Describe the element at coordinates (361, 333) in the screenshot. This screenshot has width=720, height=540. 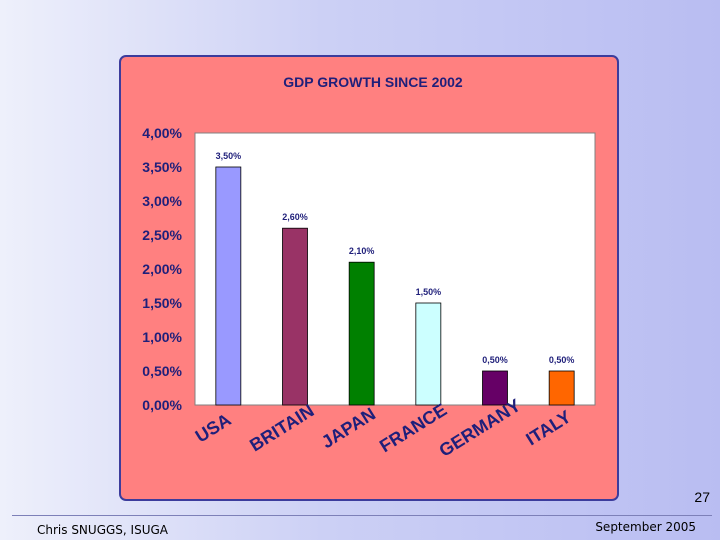
I see `bar-japan` at that location.